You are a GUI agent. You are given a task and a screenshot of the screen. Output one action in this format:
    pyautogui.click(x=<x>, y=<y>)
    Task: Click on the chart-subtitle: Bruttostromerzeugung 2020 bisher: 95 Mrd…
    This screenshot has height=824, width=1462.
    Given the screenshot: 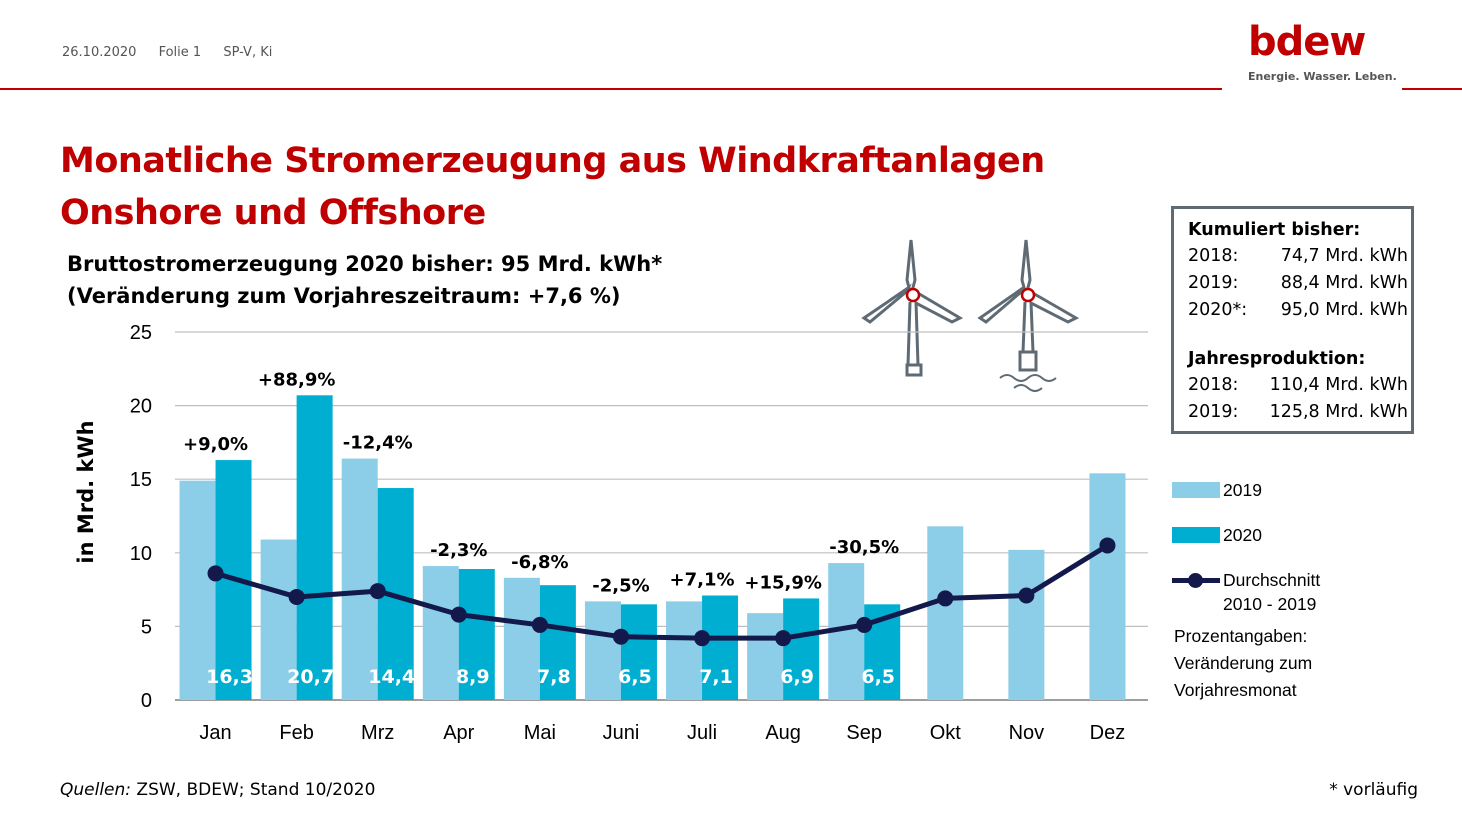 What is the action you would take?
    pyautogui.click(x=364, y=280)
    